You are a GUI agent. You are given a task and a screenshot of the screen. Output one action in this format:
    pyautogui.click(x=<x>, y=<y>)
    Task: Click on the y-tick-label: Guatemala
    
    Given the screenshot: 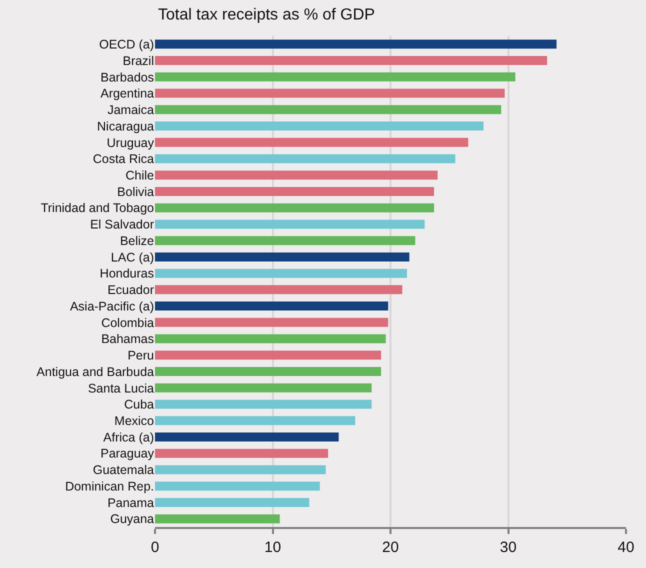 What is the action you would take?
    pyautogui.click(x=123, y=470)
    